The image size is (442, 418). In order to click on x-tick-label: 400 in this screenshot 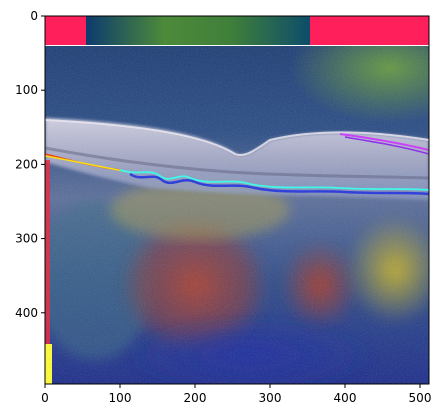, I will do `click(345, 398)`.